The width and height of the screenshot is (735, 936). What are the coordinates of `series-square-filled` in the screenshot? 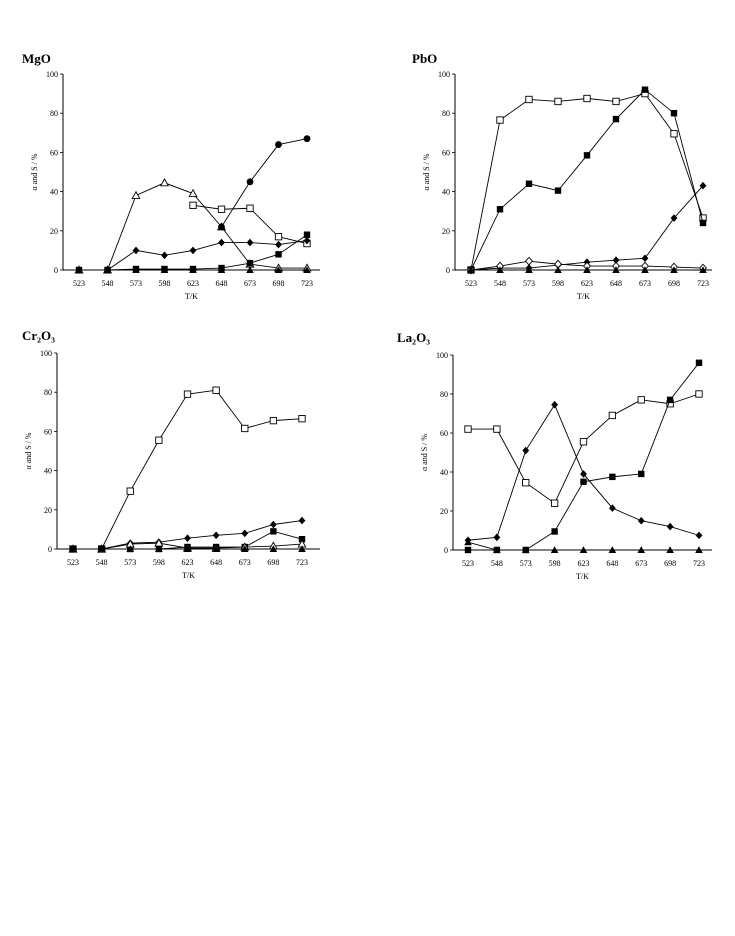 It's located at (587, 180).